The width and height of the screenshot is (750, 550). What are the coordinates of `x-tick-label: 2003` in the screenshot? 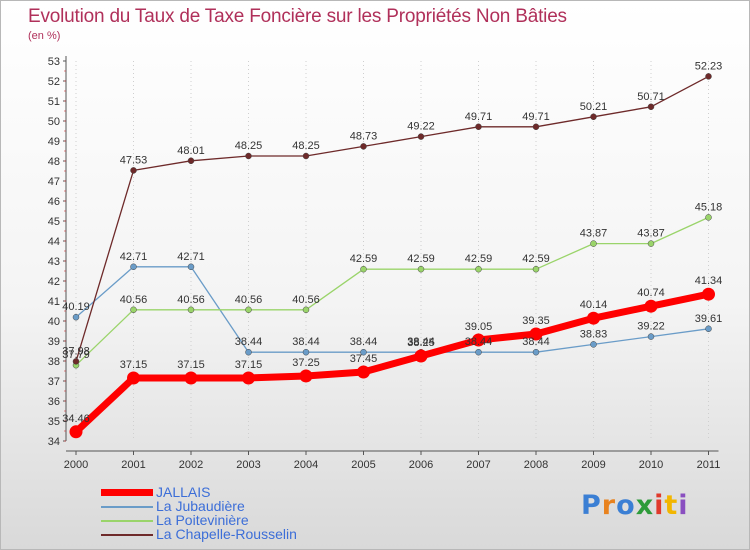 It's located at (248, 465).